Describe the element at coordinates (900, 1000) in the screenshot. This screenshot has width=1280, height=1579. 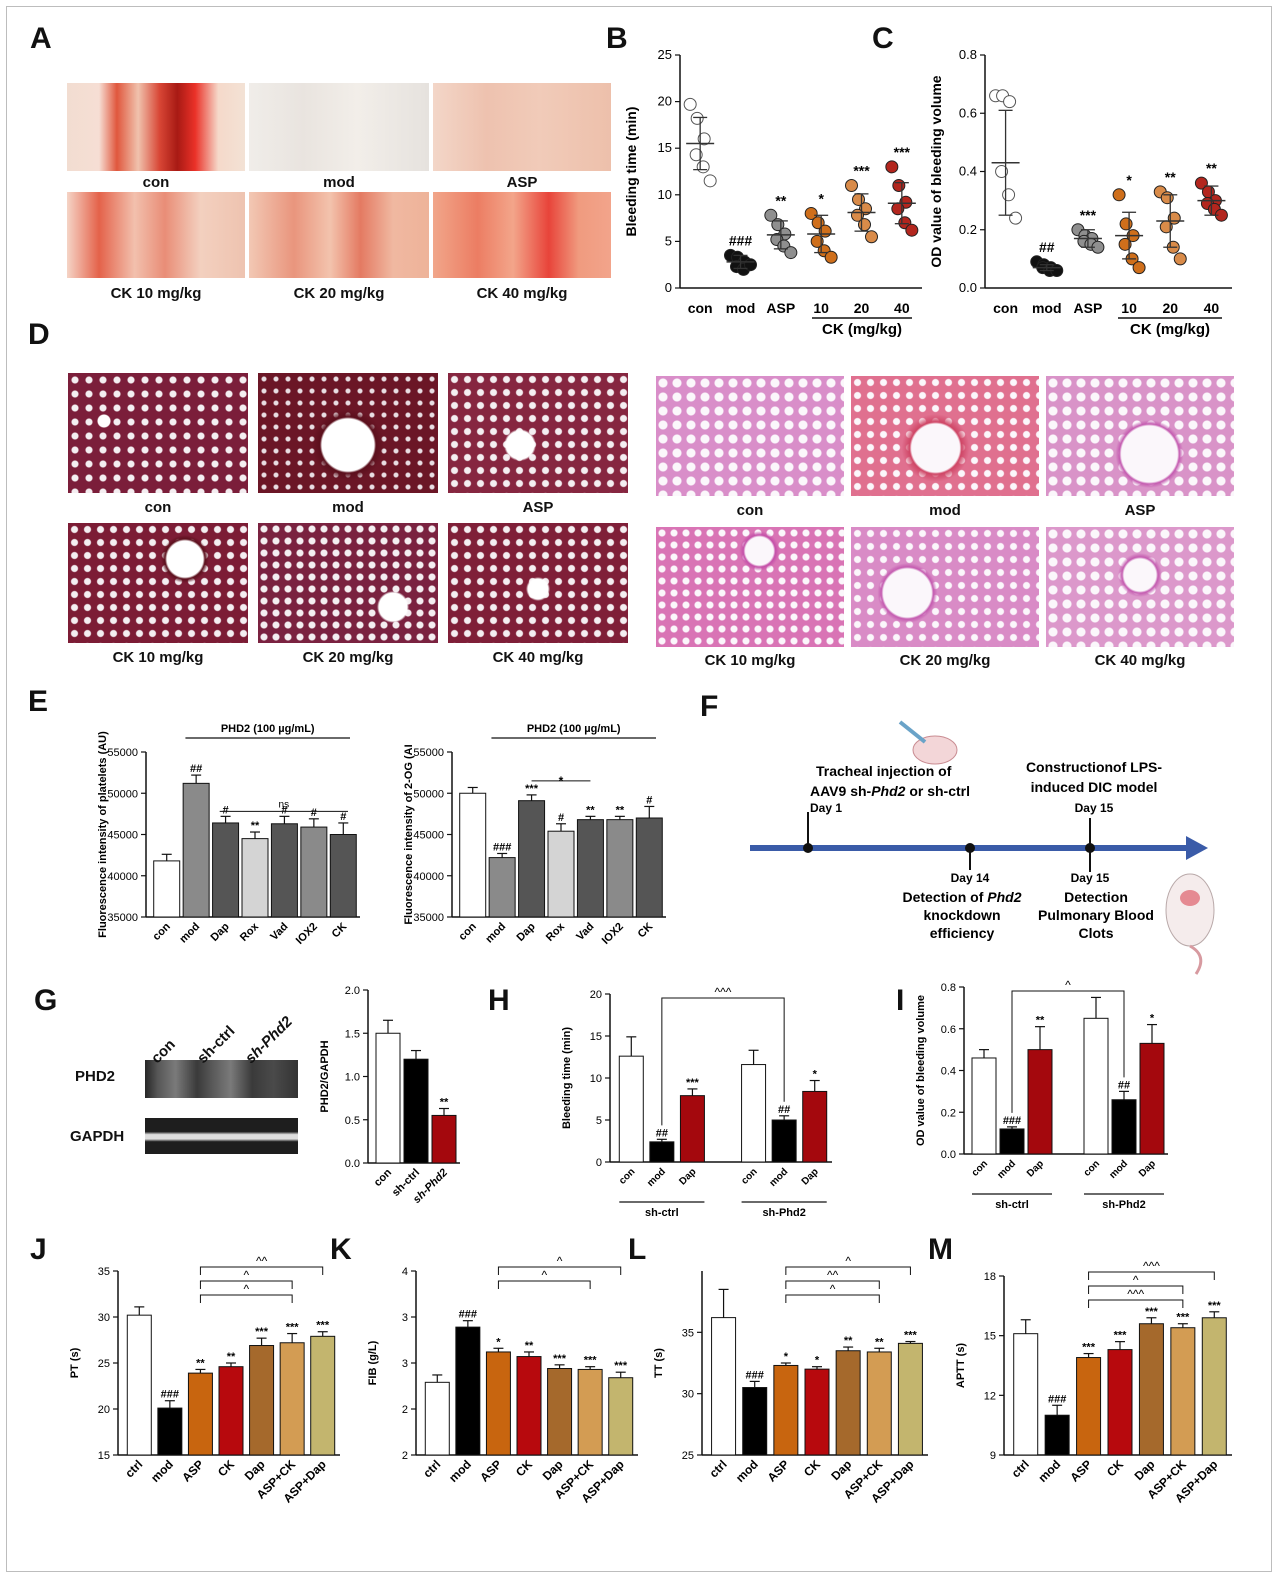
I see `panel-letter-i: I` at that location.